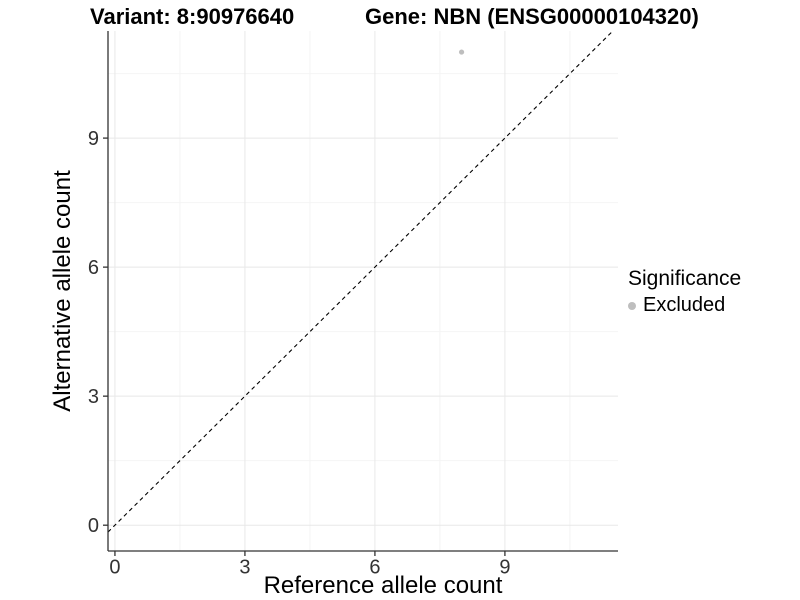 Image resolution: width=800 pixels, height=600 pixels. What do you see at coordinates (374, 568) in the screenshot?
I see `x-tick-label: 6` at bounding box center [374, 568].